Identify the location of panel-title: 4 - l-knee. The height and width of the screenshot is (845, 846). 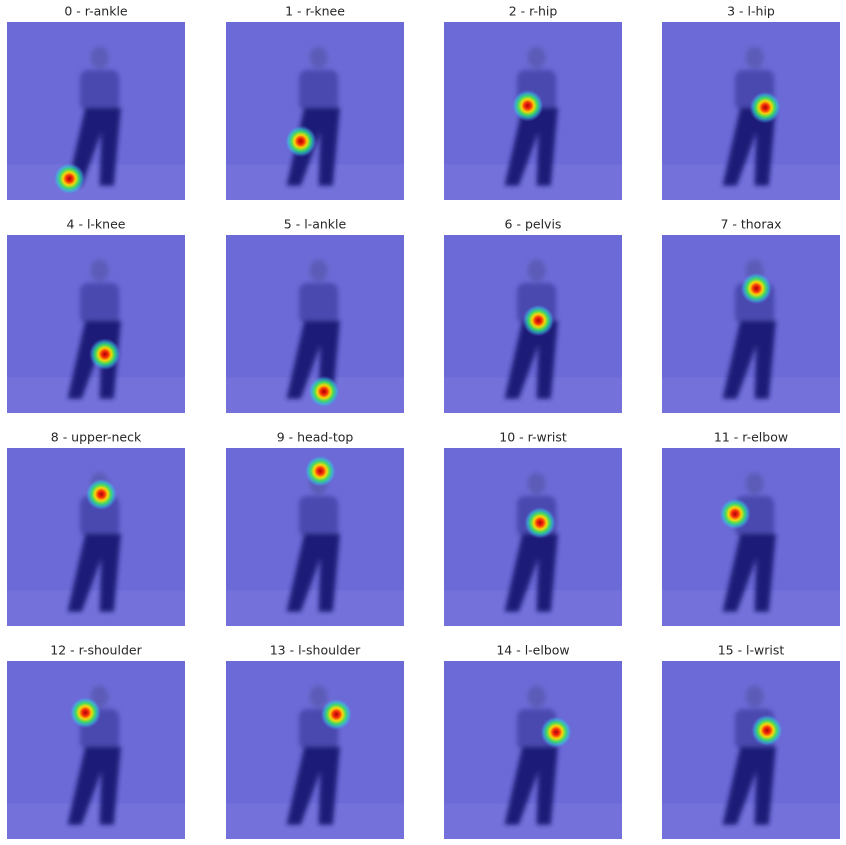
(96, 224).